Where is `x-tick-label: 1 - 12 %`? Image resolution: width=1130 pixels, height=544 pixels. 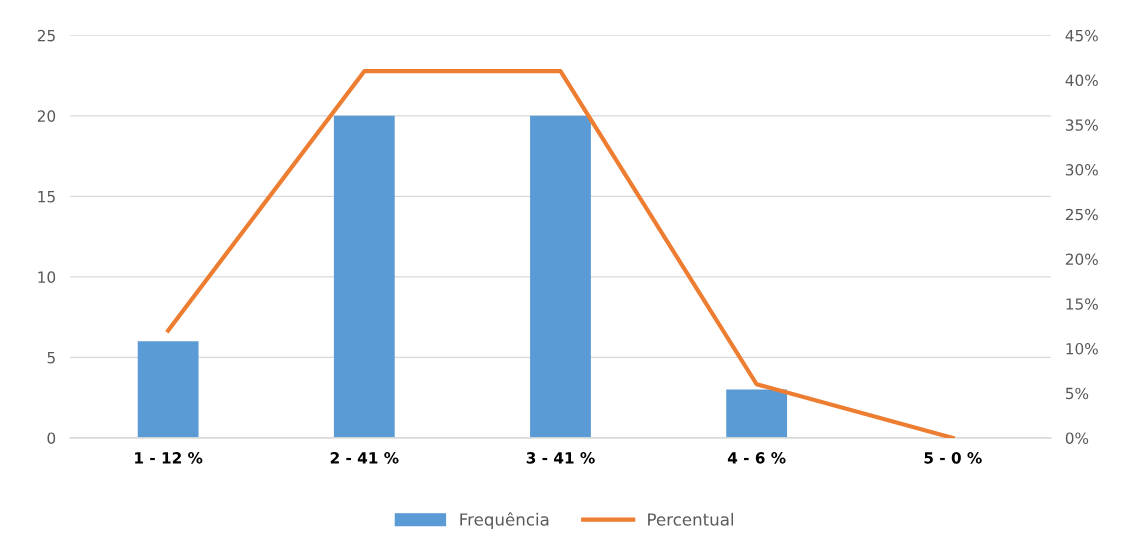
x-tick-label: 1 - 12 % is located at coordinates (169, 458).